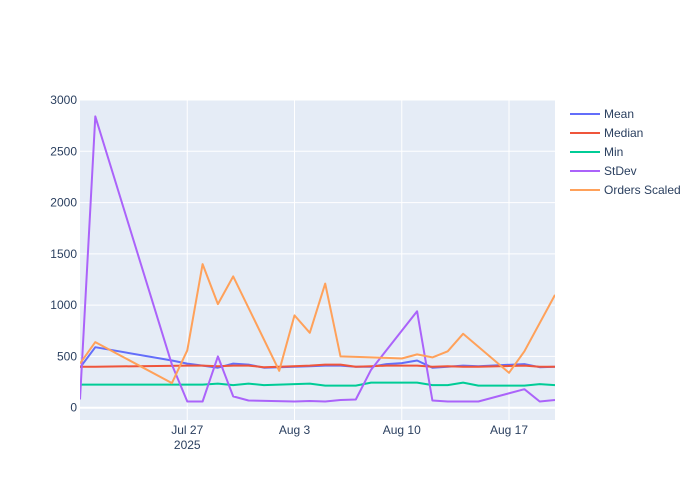  I want to click on legend-label: Median, so click(623, 133).